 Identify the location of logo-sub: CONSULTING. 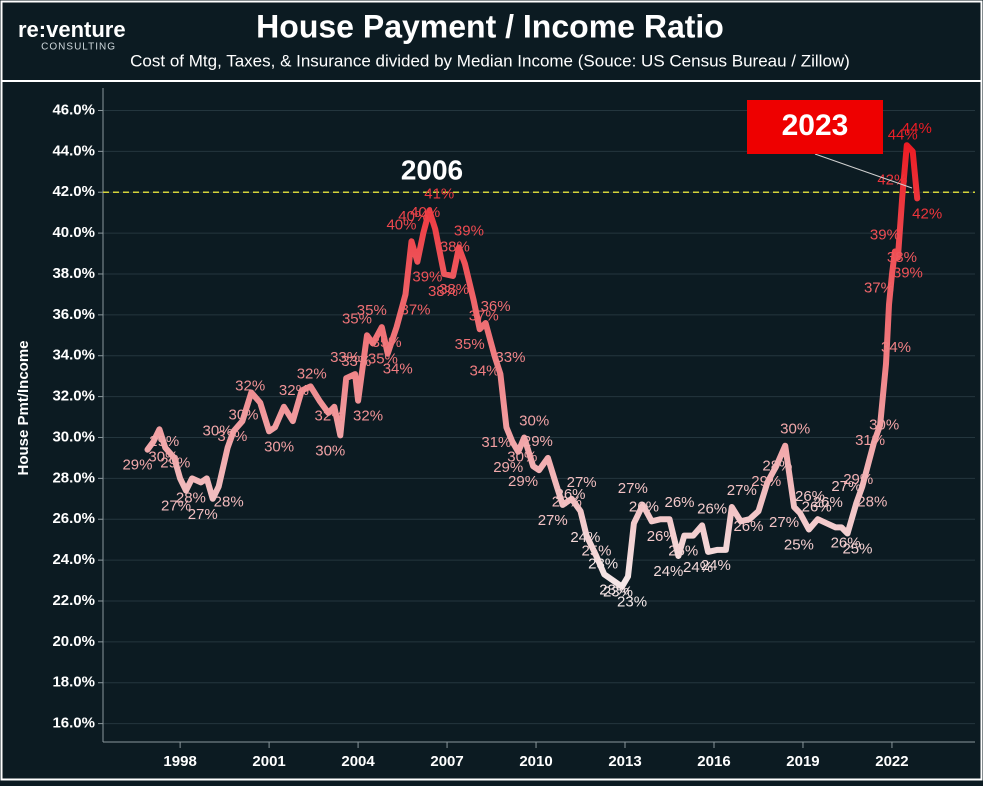
(78, 47).